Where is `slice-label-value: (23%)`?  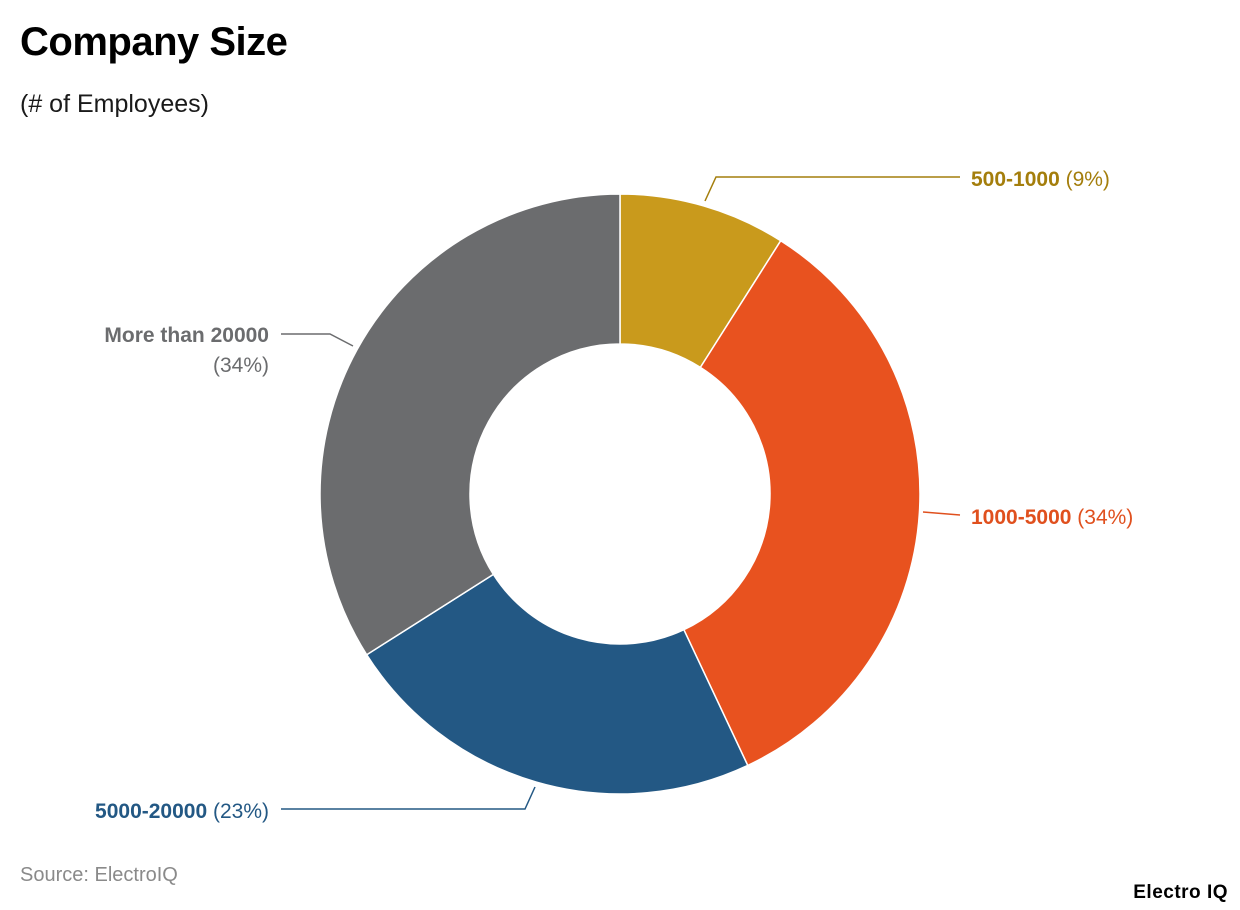
slice-label-value: (23%) is located at coordinates (238, 811).